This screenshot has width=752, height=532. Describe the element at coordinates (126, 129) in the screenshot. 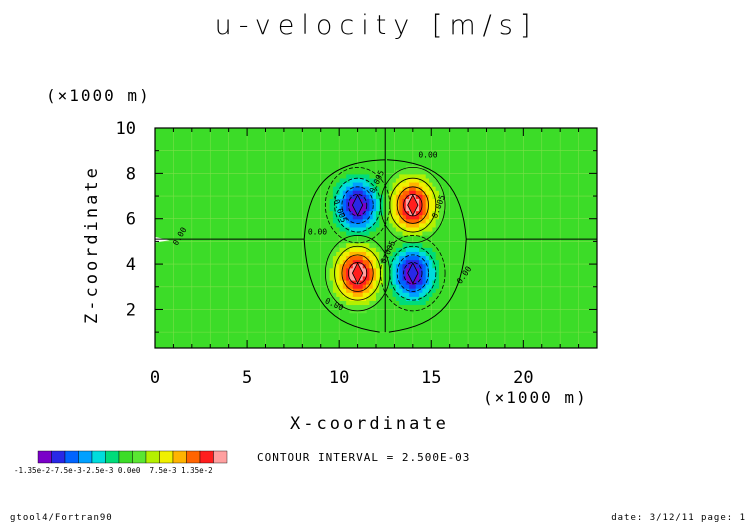

I see `y-tick-label: 10` at that location.